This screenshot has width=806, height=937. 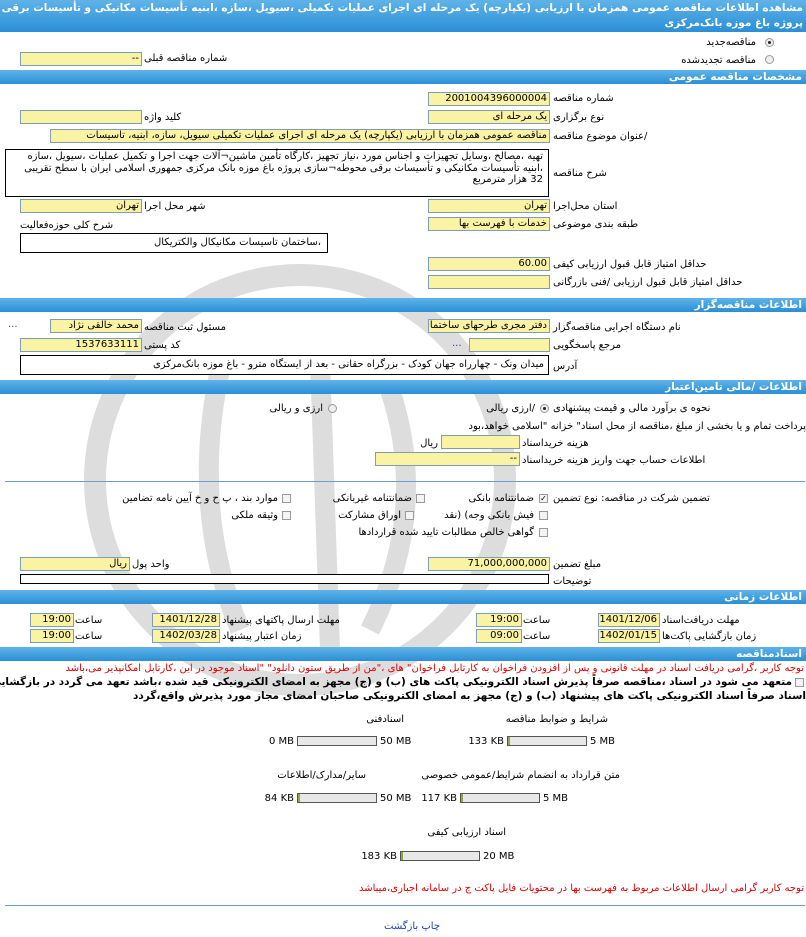 I want to click on opening-time: 09:00, so click(x=499, y=636).